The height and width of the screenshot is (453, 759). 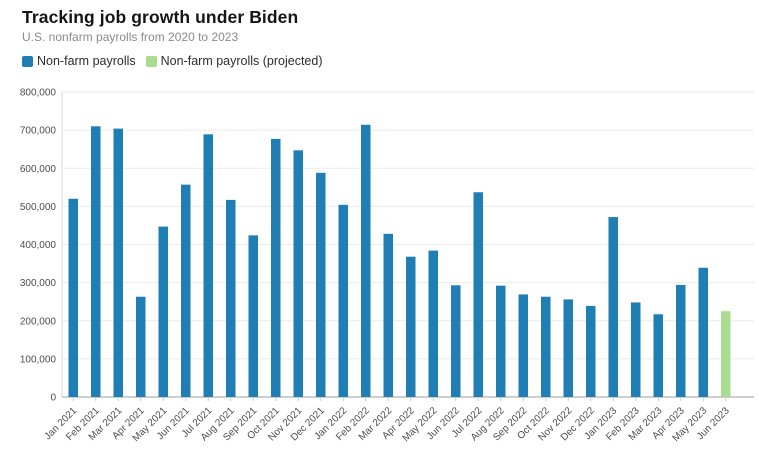 I want to click on bar-apr-2022, so click(x=411, y=326).